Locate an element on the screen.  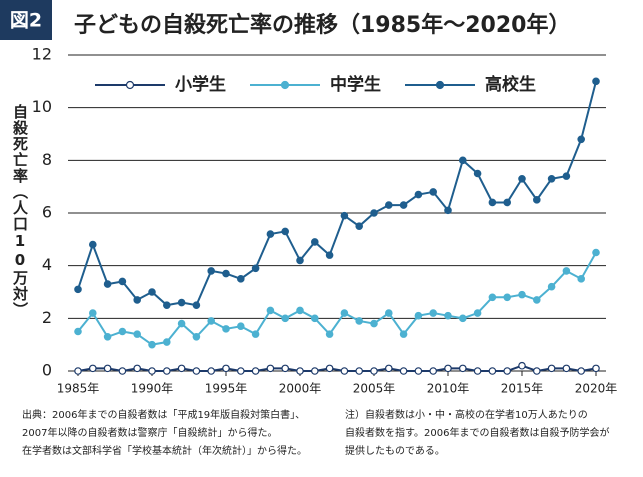
footnote: 自殺者数を指す。2006年までの自殺者数は自殺予防学会が is located at coordinates (477, 432).